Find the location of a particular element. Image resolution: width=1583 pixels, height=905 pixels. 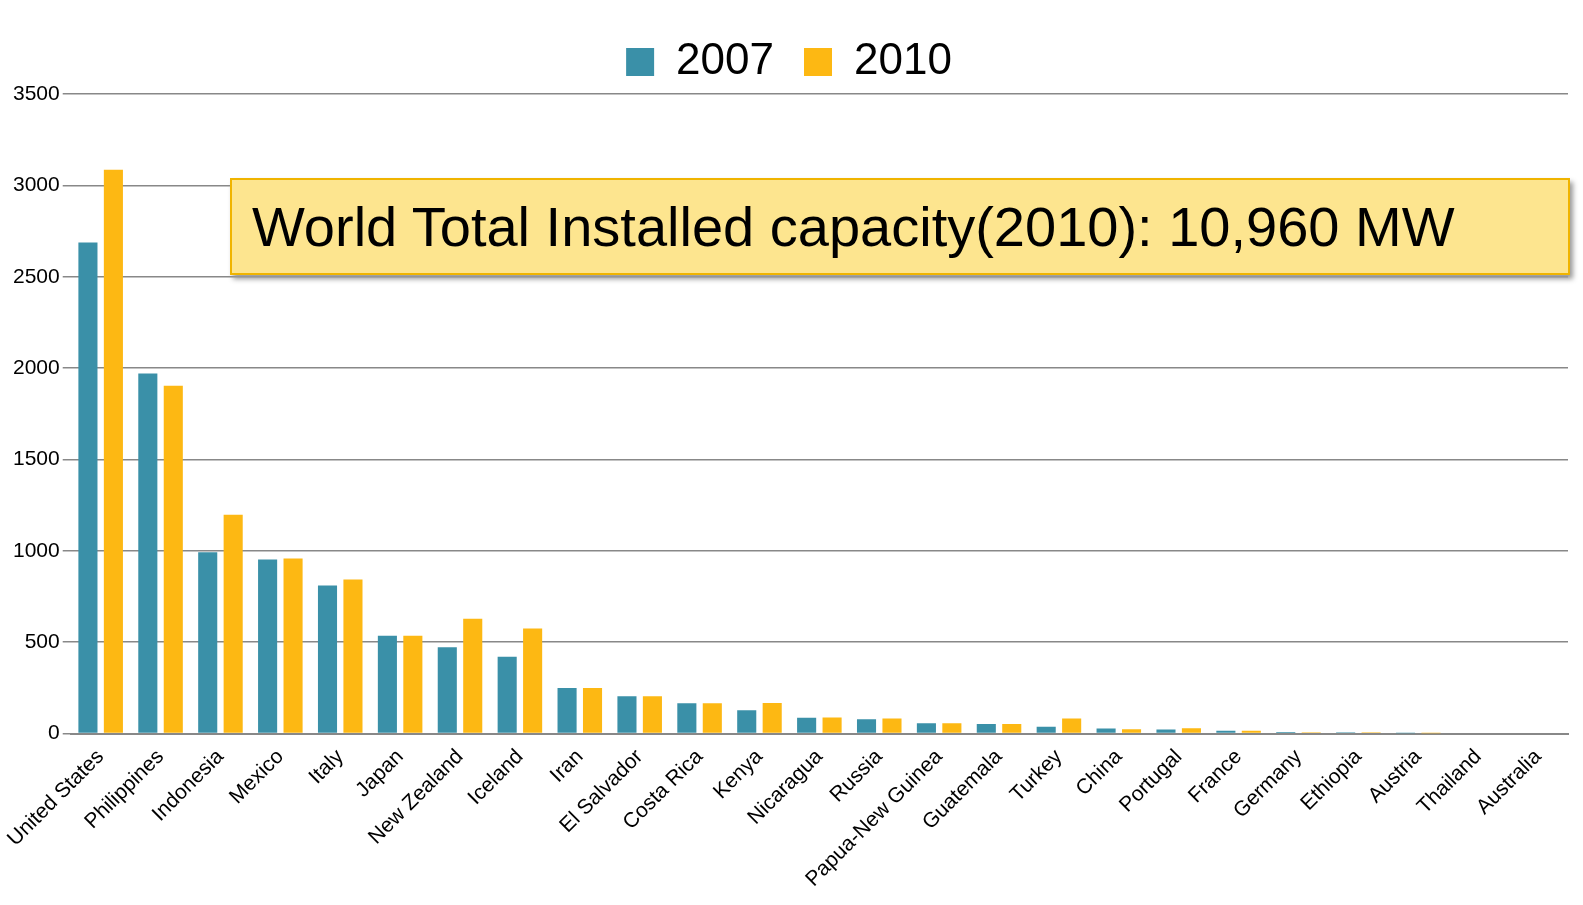

y-tick-label: 1500 is located at coordinates (36, 458).